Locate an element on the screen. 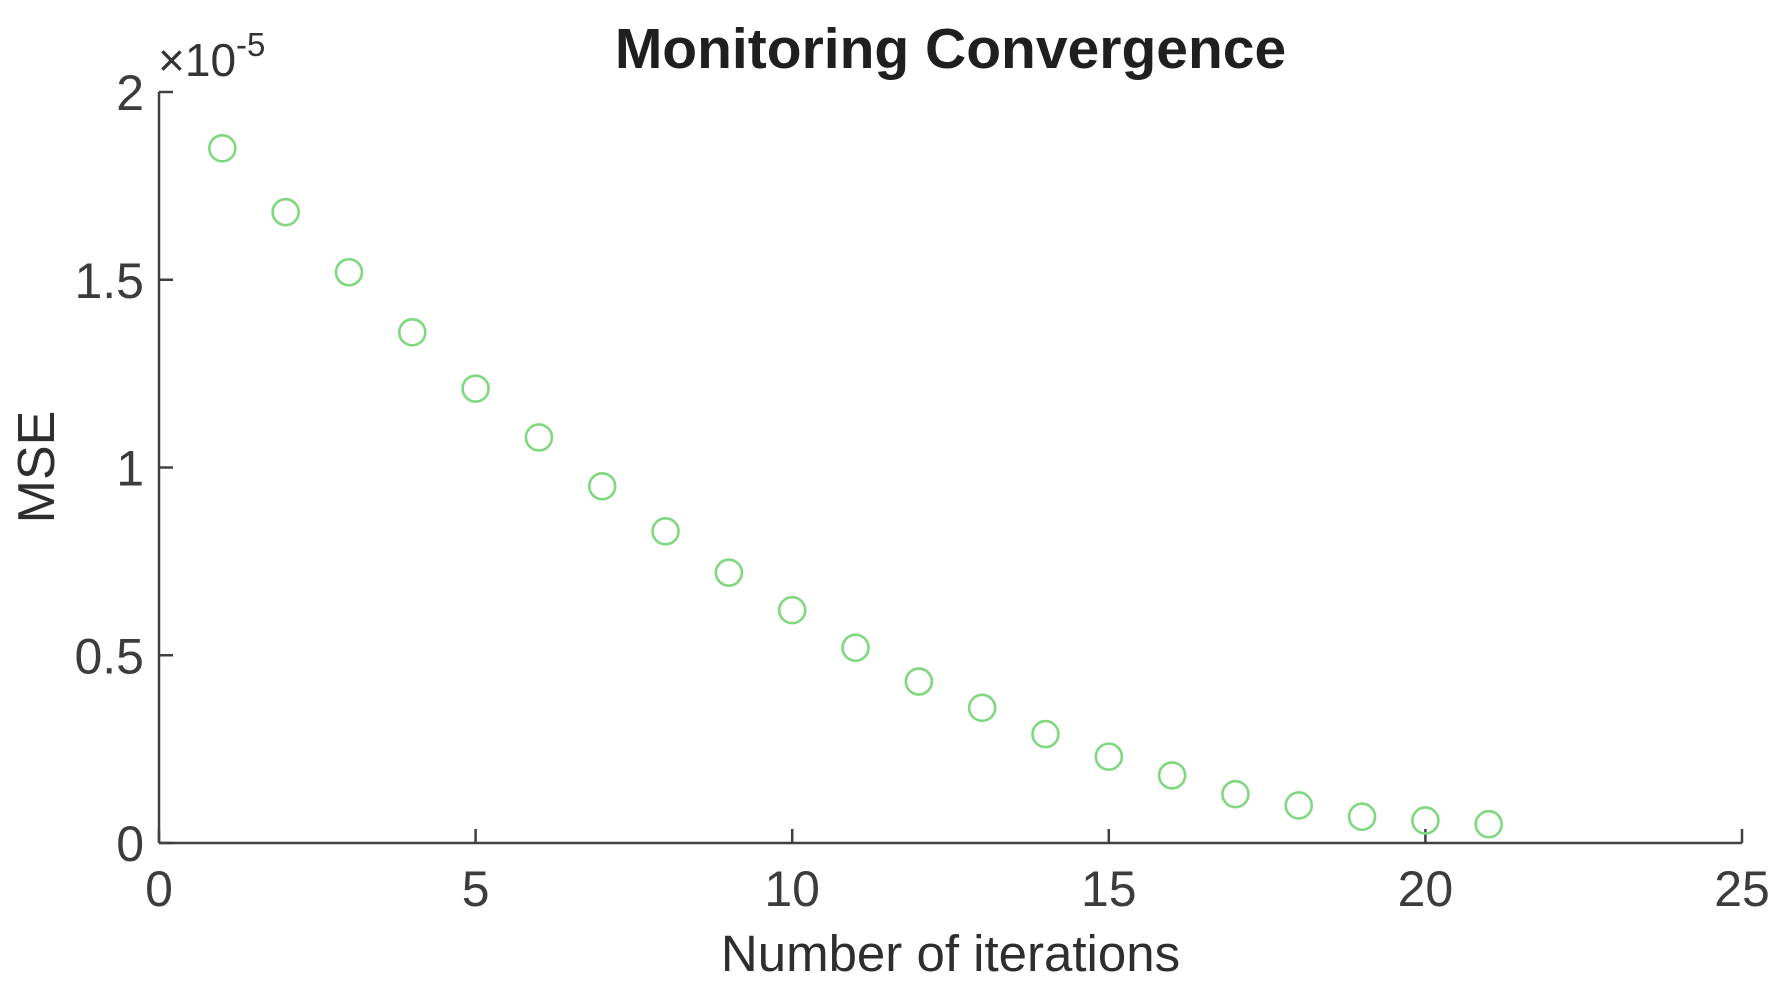  x-tick-label: 25 is located at coordinates (1742, 889).